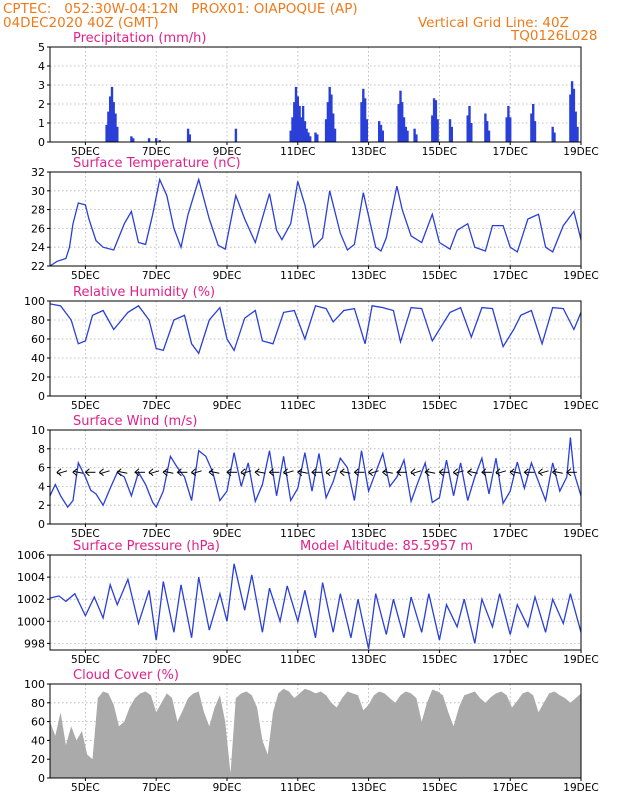 The width and height of the screenshot is (618, 800). Describe the element at coordinates (580, 534) in the screenshot. I see `wind-xtick-label: 19DEC` at that location.